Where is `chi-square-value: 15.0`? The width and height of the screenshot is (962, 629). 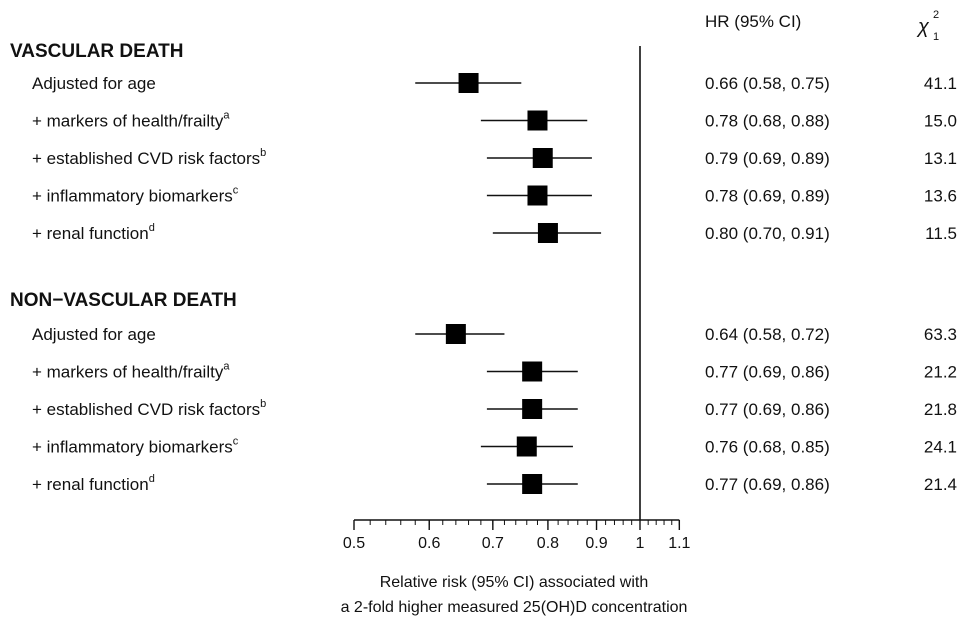
chi-square-value: 15.0 is located at coordinates (940, 121).